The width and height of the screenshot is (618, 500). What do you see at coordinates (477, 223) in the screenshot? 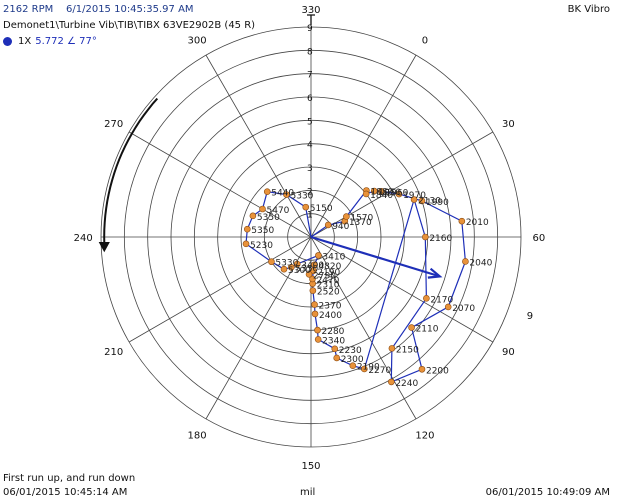
I see `point-label-2010: 2010` at bounding box center [477, 223].